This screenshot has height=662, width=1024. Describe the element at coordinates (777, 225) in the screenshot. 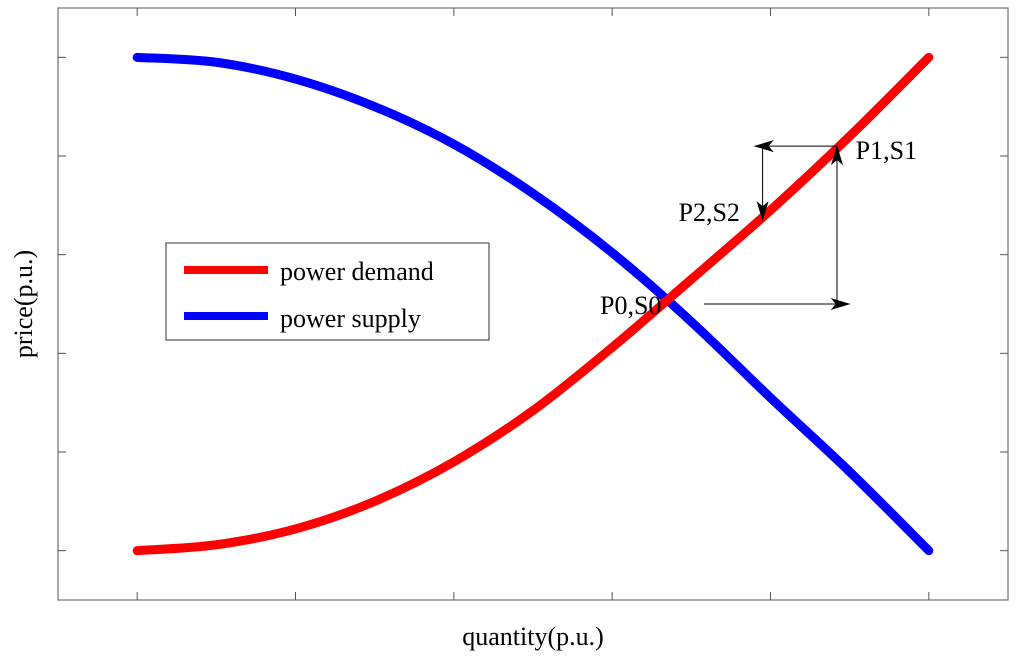

I see `arrow-layer` at that location.